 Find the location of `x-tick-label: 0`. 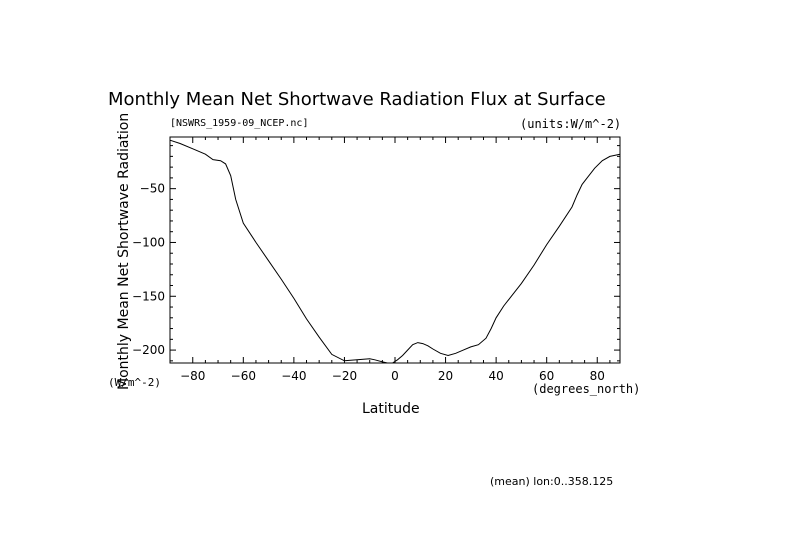

x-tick-label: 0 is located at coordinates (395, 376).